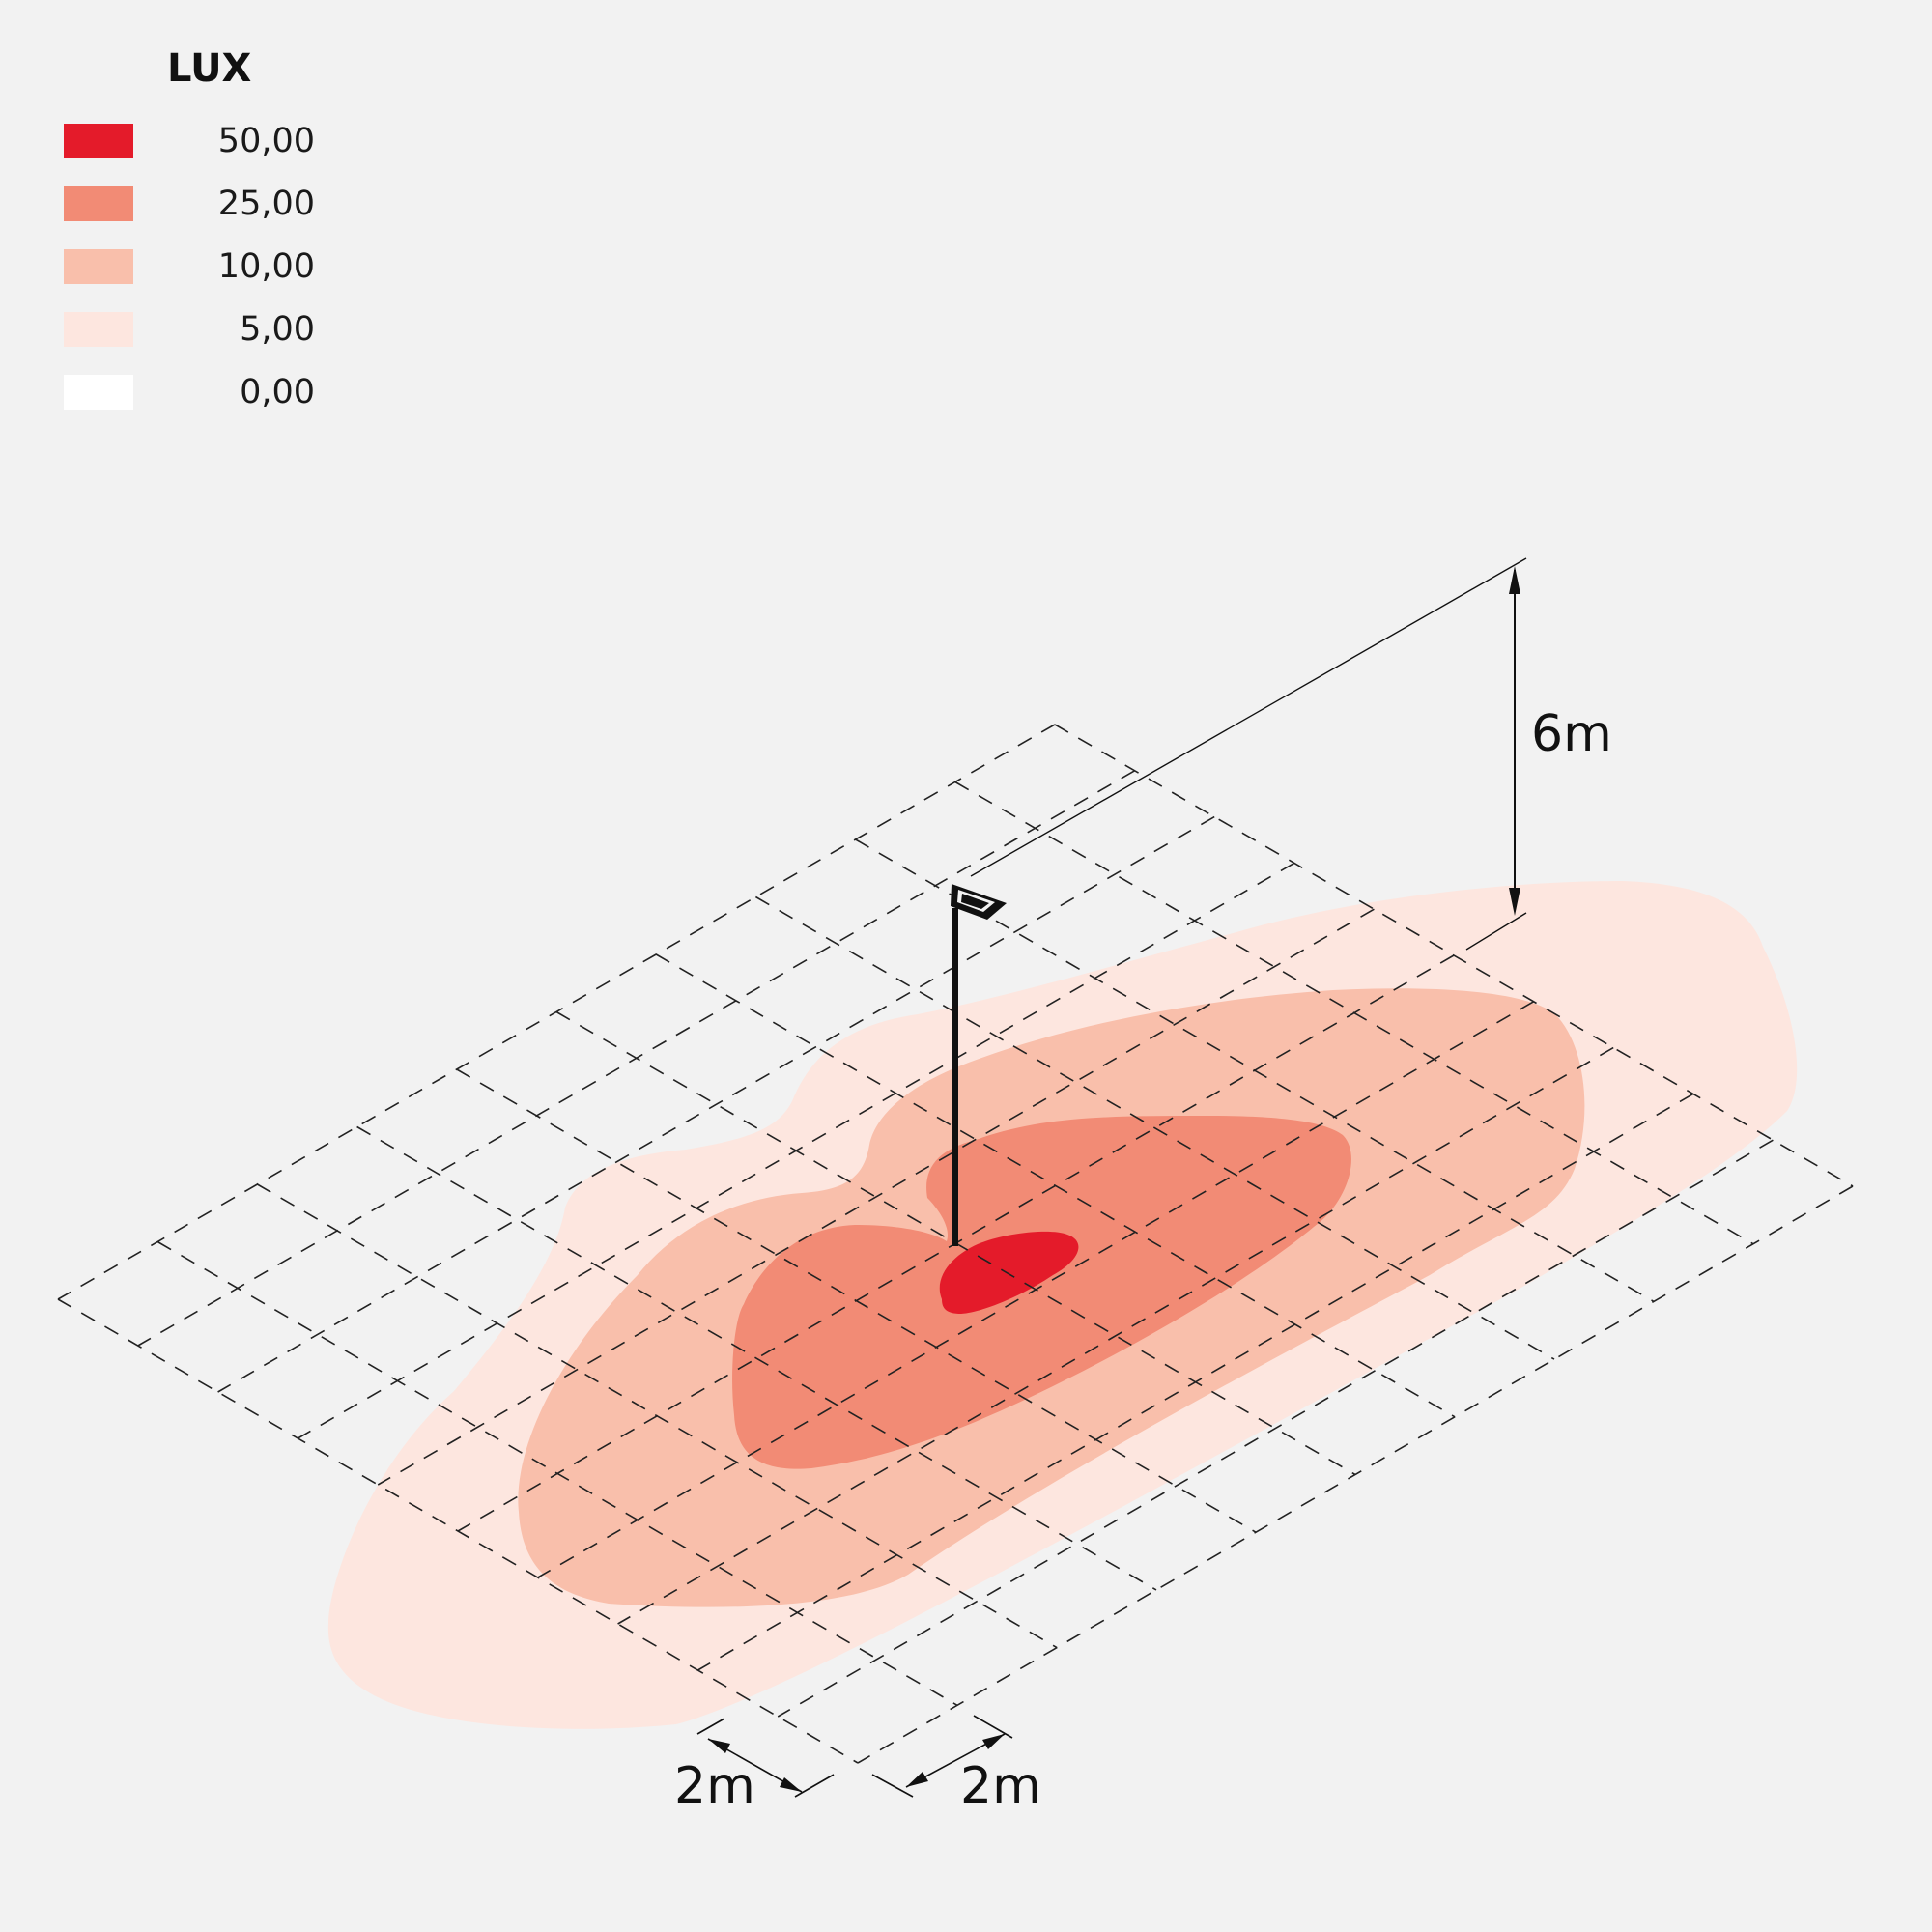 The image size is (1932, 1932). What do you see at coordinates (714, 1786) in the screenshot?
I see `grid-x-label: 2m` at bounding box center [714, 1786].